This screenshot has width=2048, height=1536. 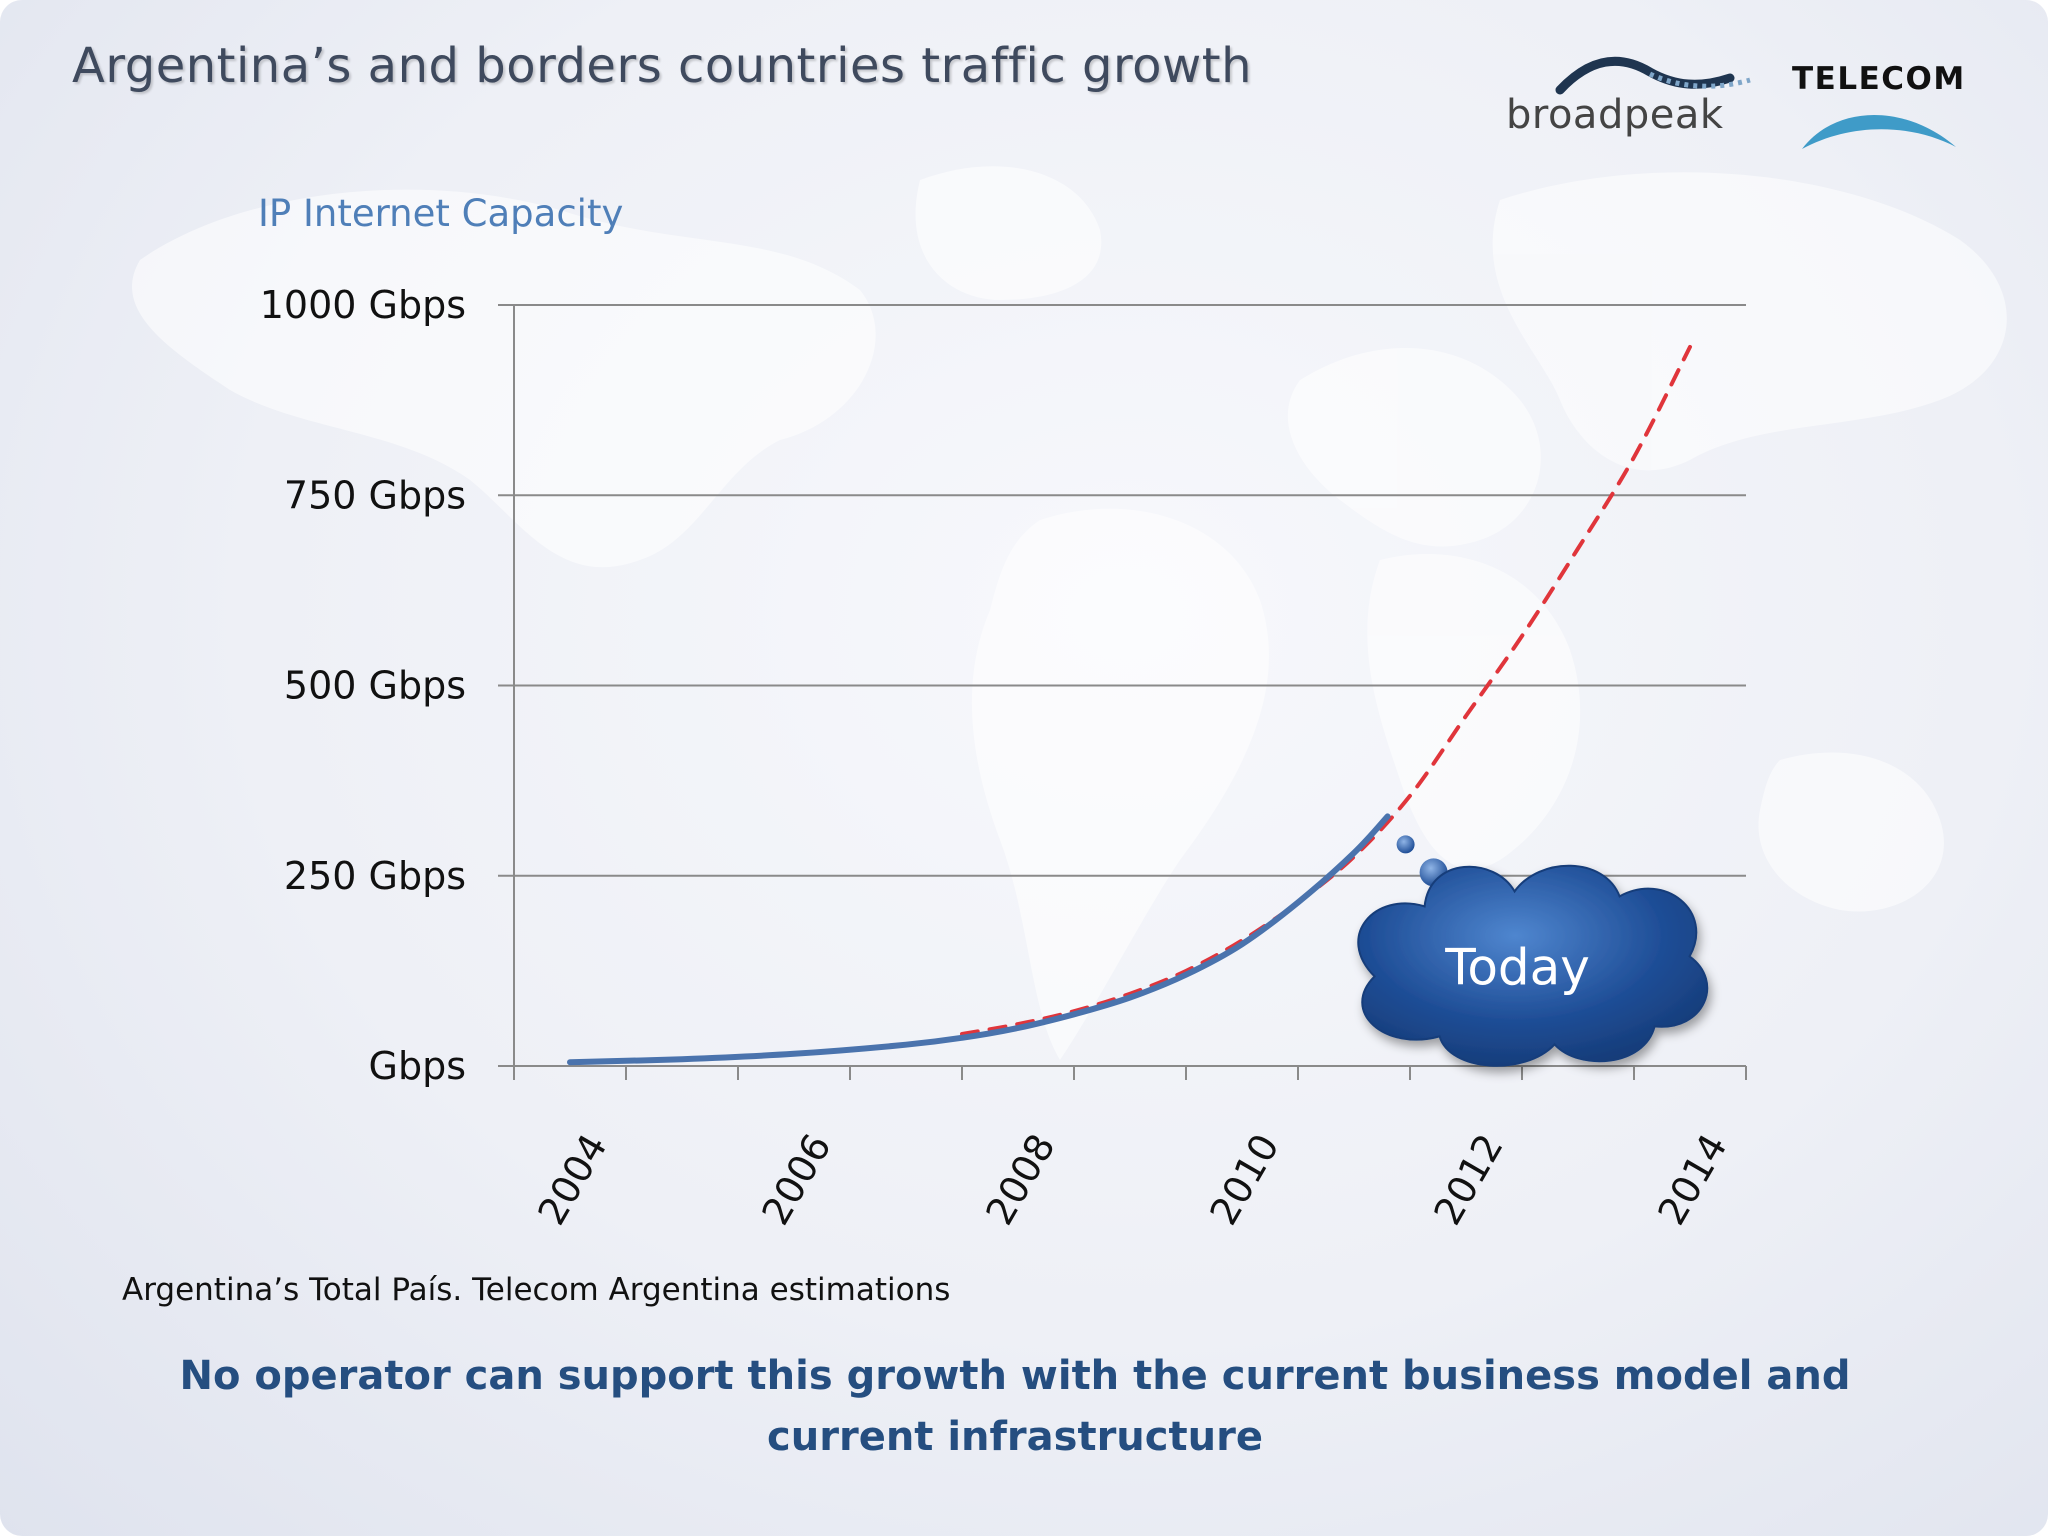 What do you see at coordinates (418, 1066) in the screenshot?
I see `y-tick-label: Gbps` at bounding box center [418, 1066].